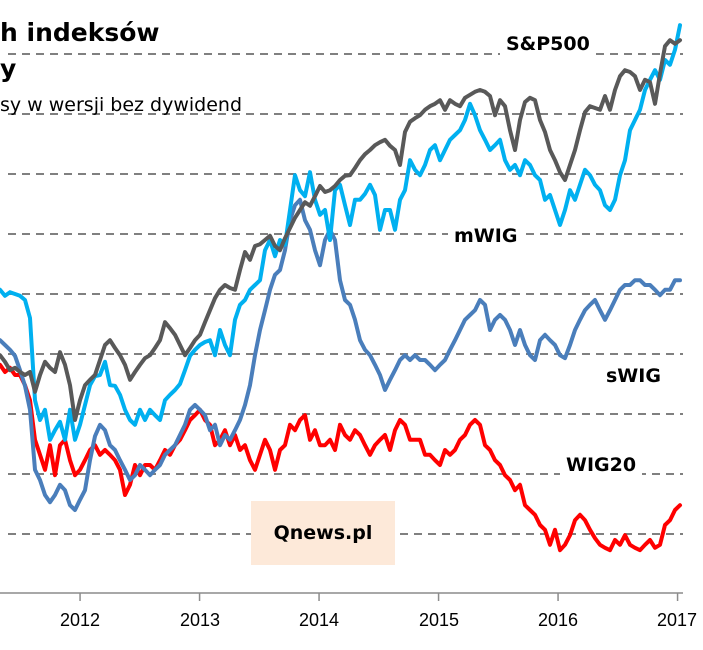 The width and height of the screenshot is (703, 650). What do you see at coordinates (341, 596) in the screenshot?
I see `x-axis` at bounding box center [341, 596].